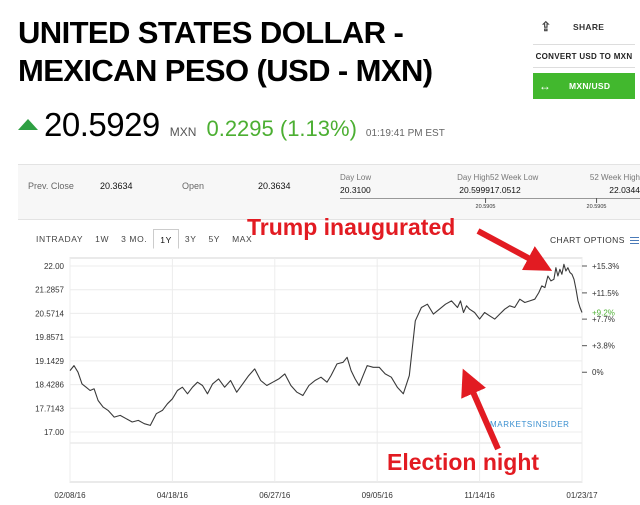 This screenshot has height=505, width=640. What do you see at coordinates (211, 32) in the screenshot?
I see `page-title-line1: UNITED STATES DOLLAR -` at bounding box center [211, 32].